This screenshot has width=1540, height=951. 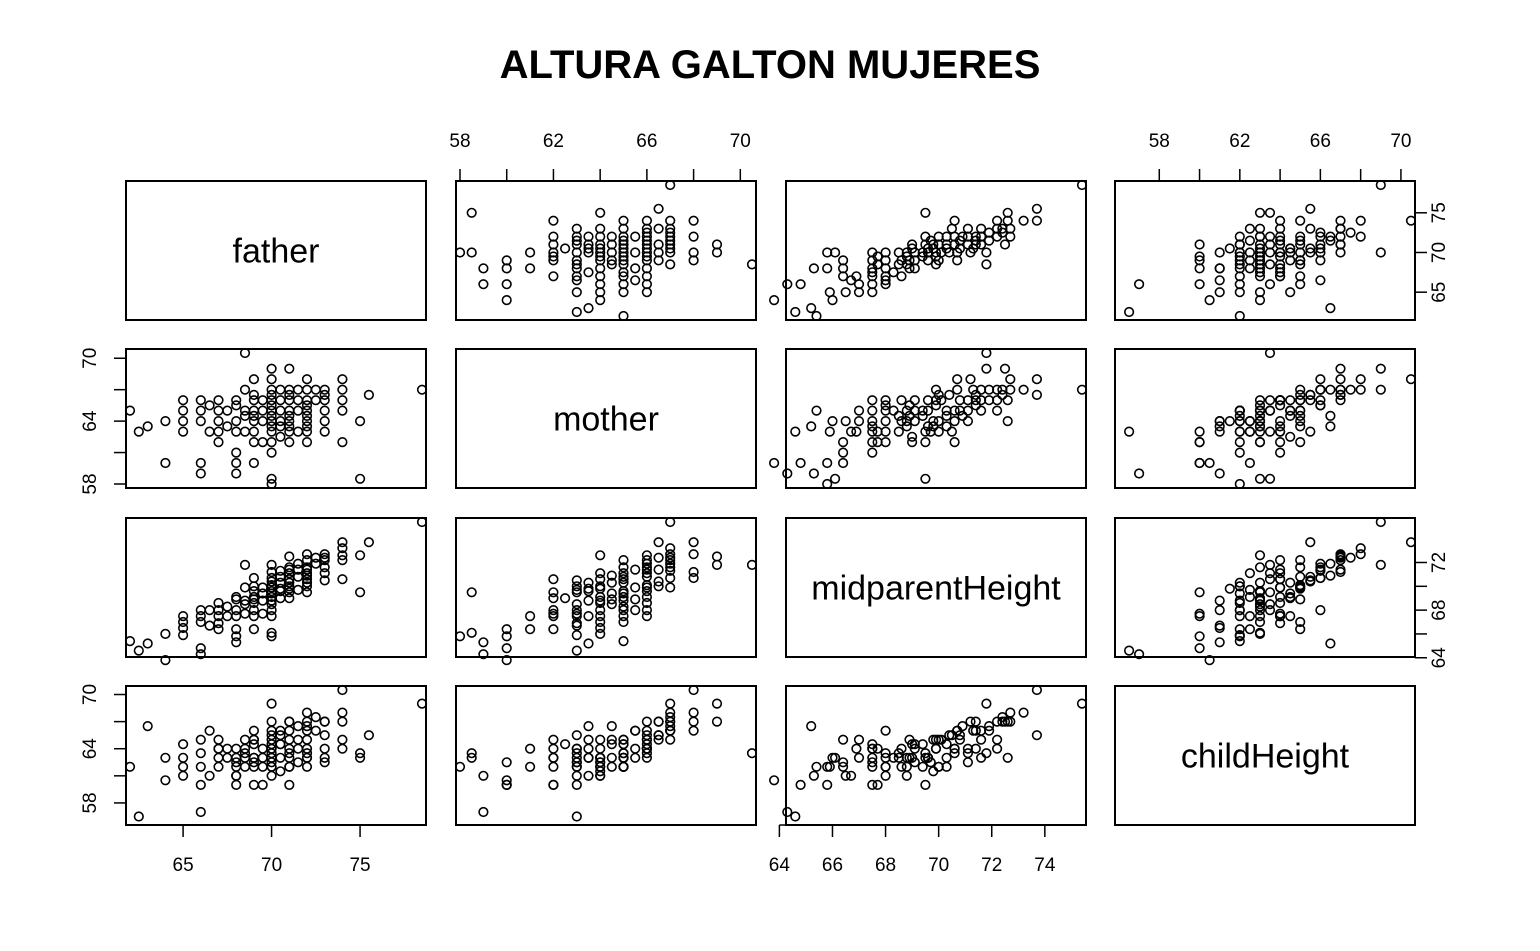 I want to click on panel-mother-vs-father, so click(x=606, y=250).